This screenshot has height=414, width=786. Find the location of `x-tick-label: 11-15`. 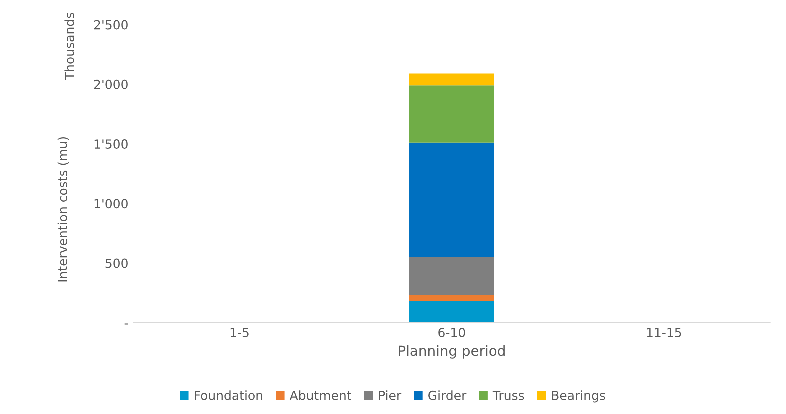

x-tick-label: 11-15 is located at coordinates (664, 333).